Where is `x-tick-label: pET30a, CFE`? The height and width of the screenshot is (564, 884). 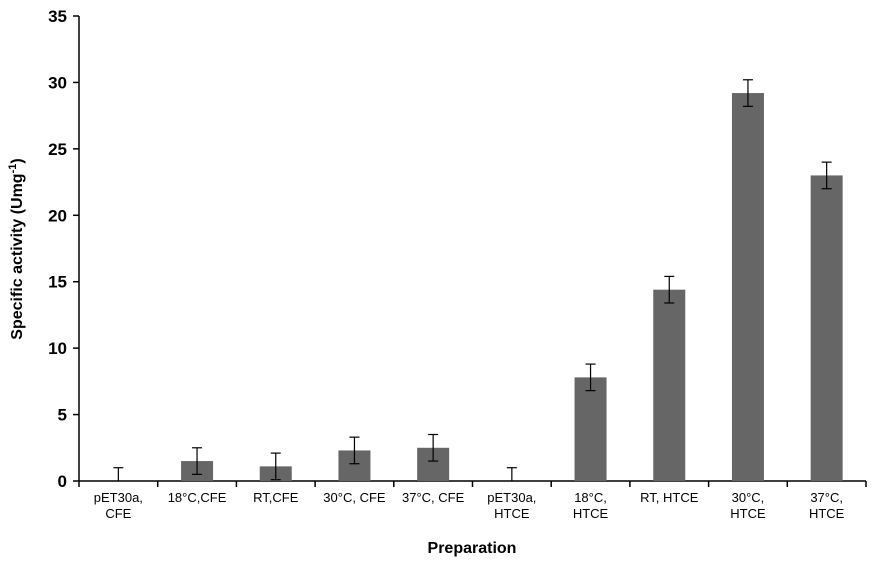
x-tick-label: pET30a, CFE is located at coordinates (118, 505).